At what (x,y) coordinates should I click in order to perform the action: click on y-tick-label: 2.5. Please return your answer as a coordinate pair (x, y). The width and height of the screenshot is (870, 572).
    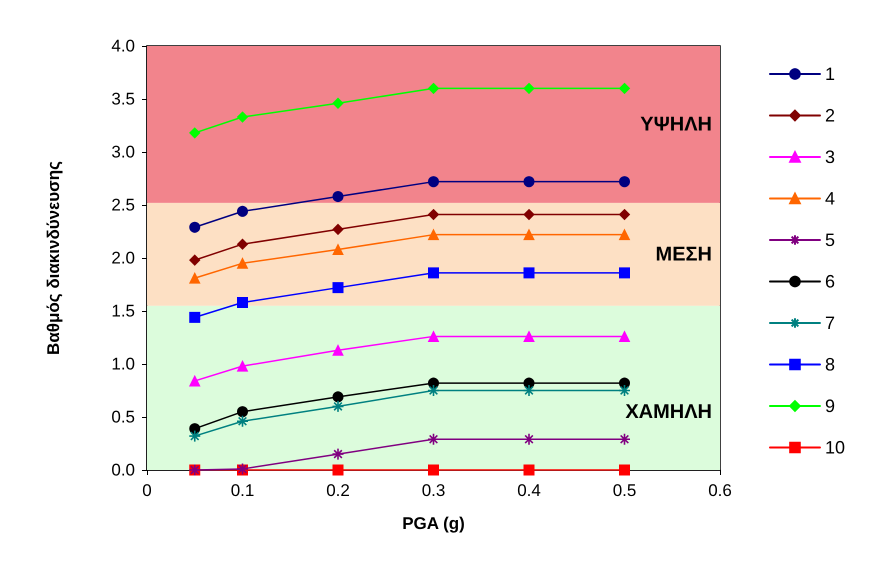
    Looking at the image, I should click on (123, 205).